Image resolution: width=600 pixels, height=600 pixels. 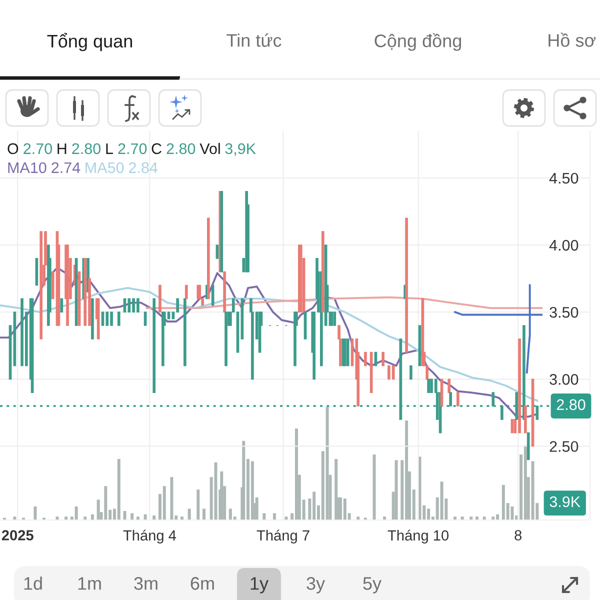 What do you see at coordinates (157, 148) in the screenshot?
I see `annotation: C` at bounding box center [157, 148].